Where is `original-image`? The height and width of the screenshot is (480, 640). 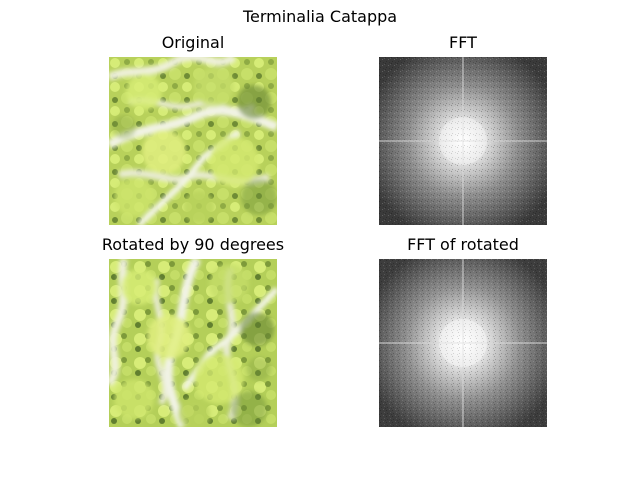 original-image is located at coordinates (193, 141).